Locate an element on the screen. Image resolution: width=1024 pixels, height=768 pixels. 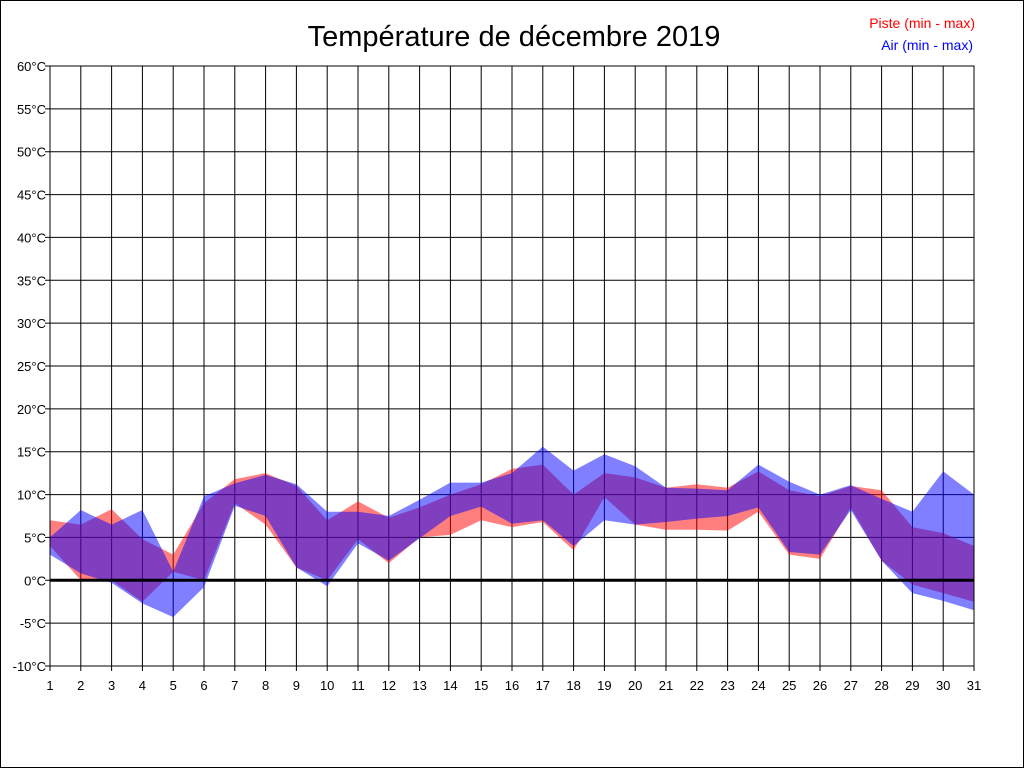
x-tick-label: 4 is located at coordinates (142, 685).